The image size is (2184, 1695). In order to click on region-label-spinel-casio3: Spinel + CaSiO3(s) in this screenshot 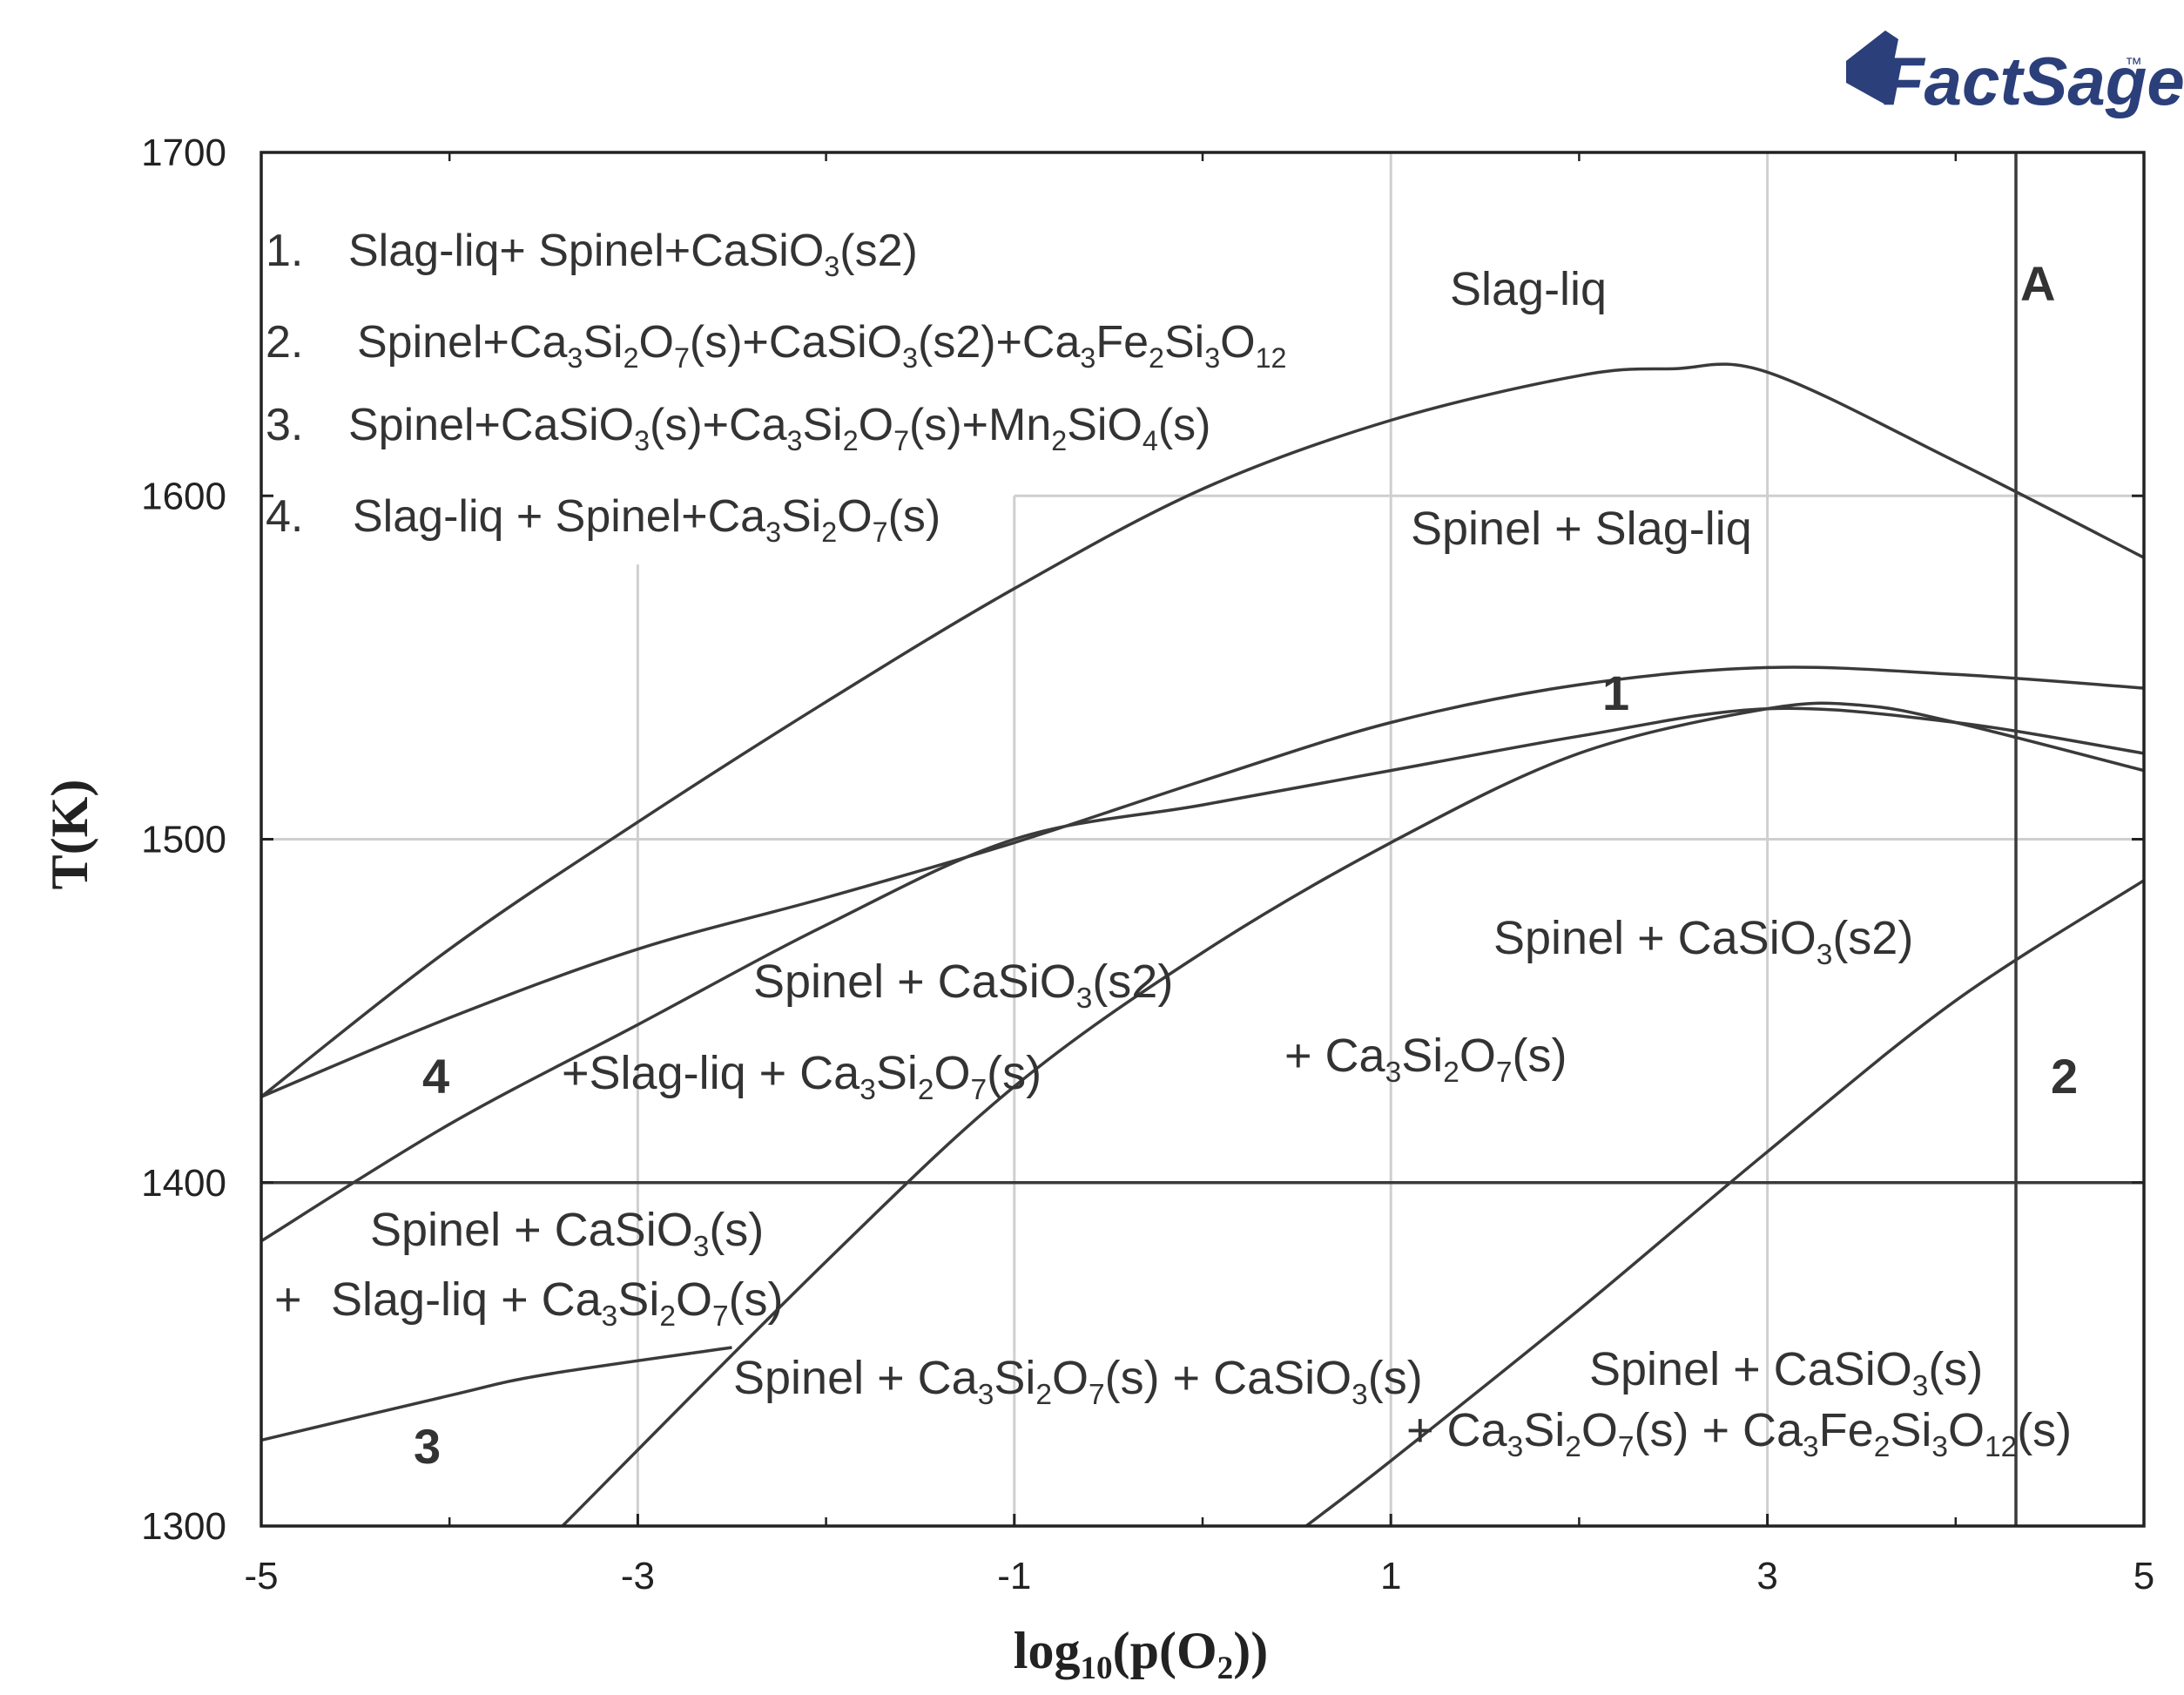, I will do `click(567, 1233)`.